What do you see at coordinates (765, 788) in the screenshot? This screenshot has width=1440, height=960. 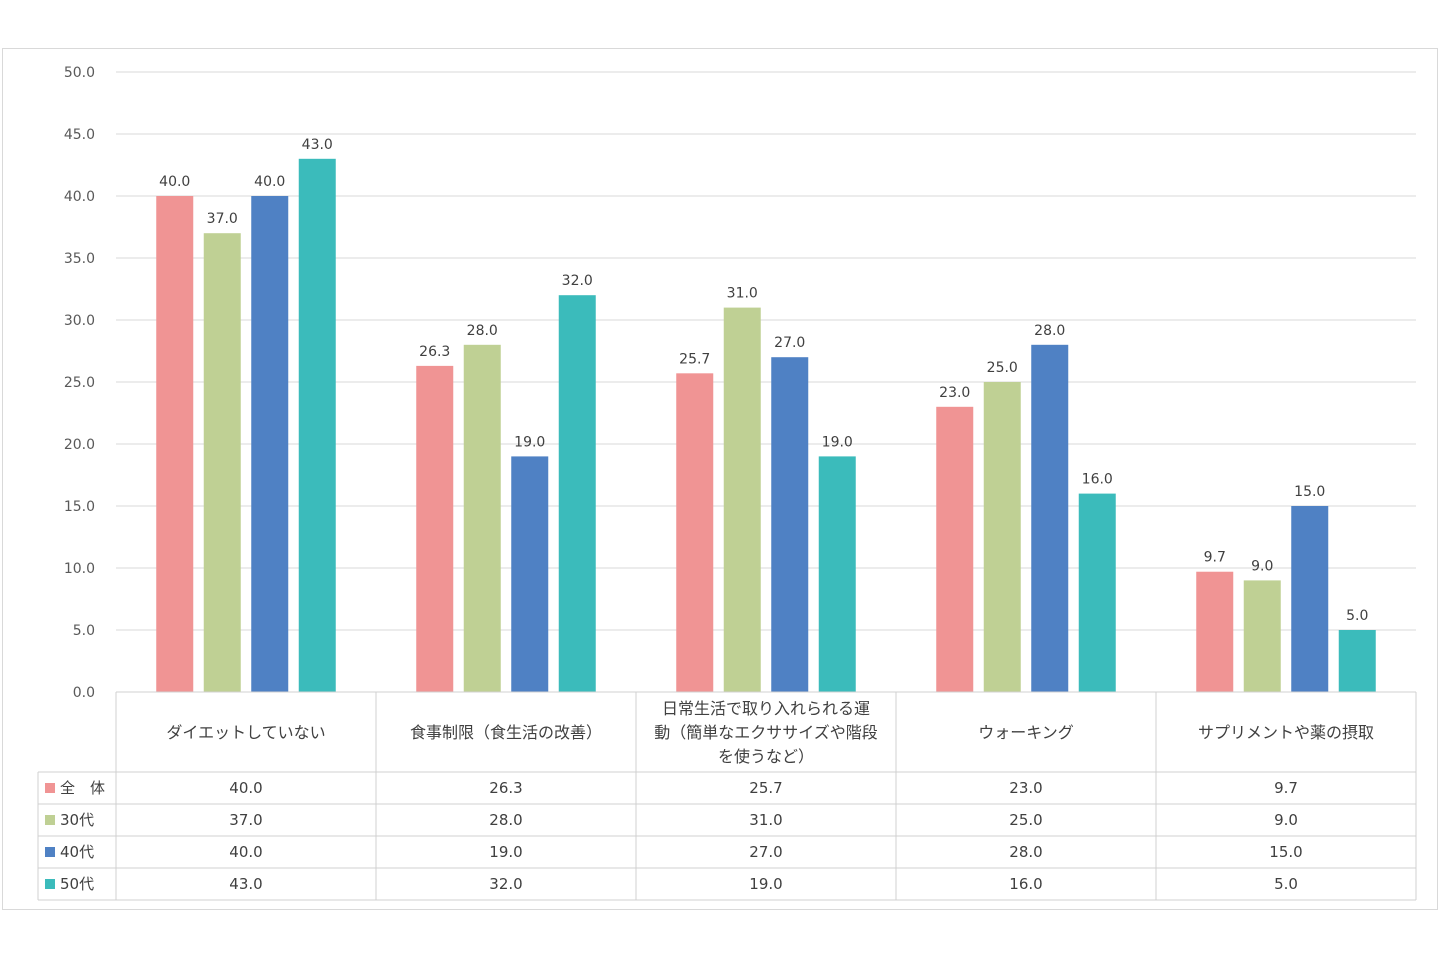 I see `table-value-cell: 25.7` at bounding box center [765, 788].